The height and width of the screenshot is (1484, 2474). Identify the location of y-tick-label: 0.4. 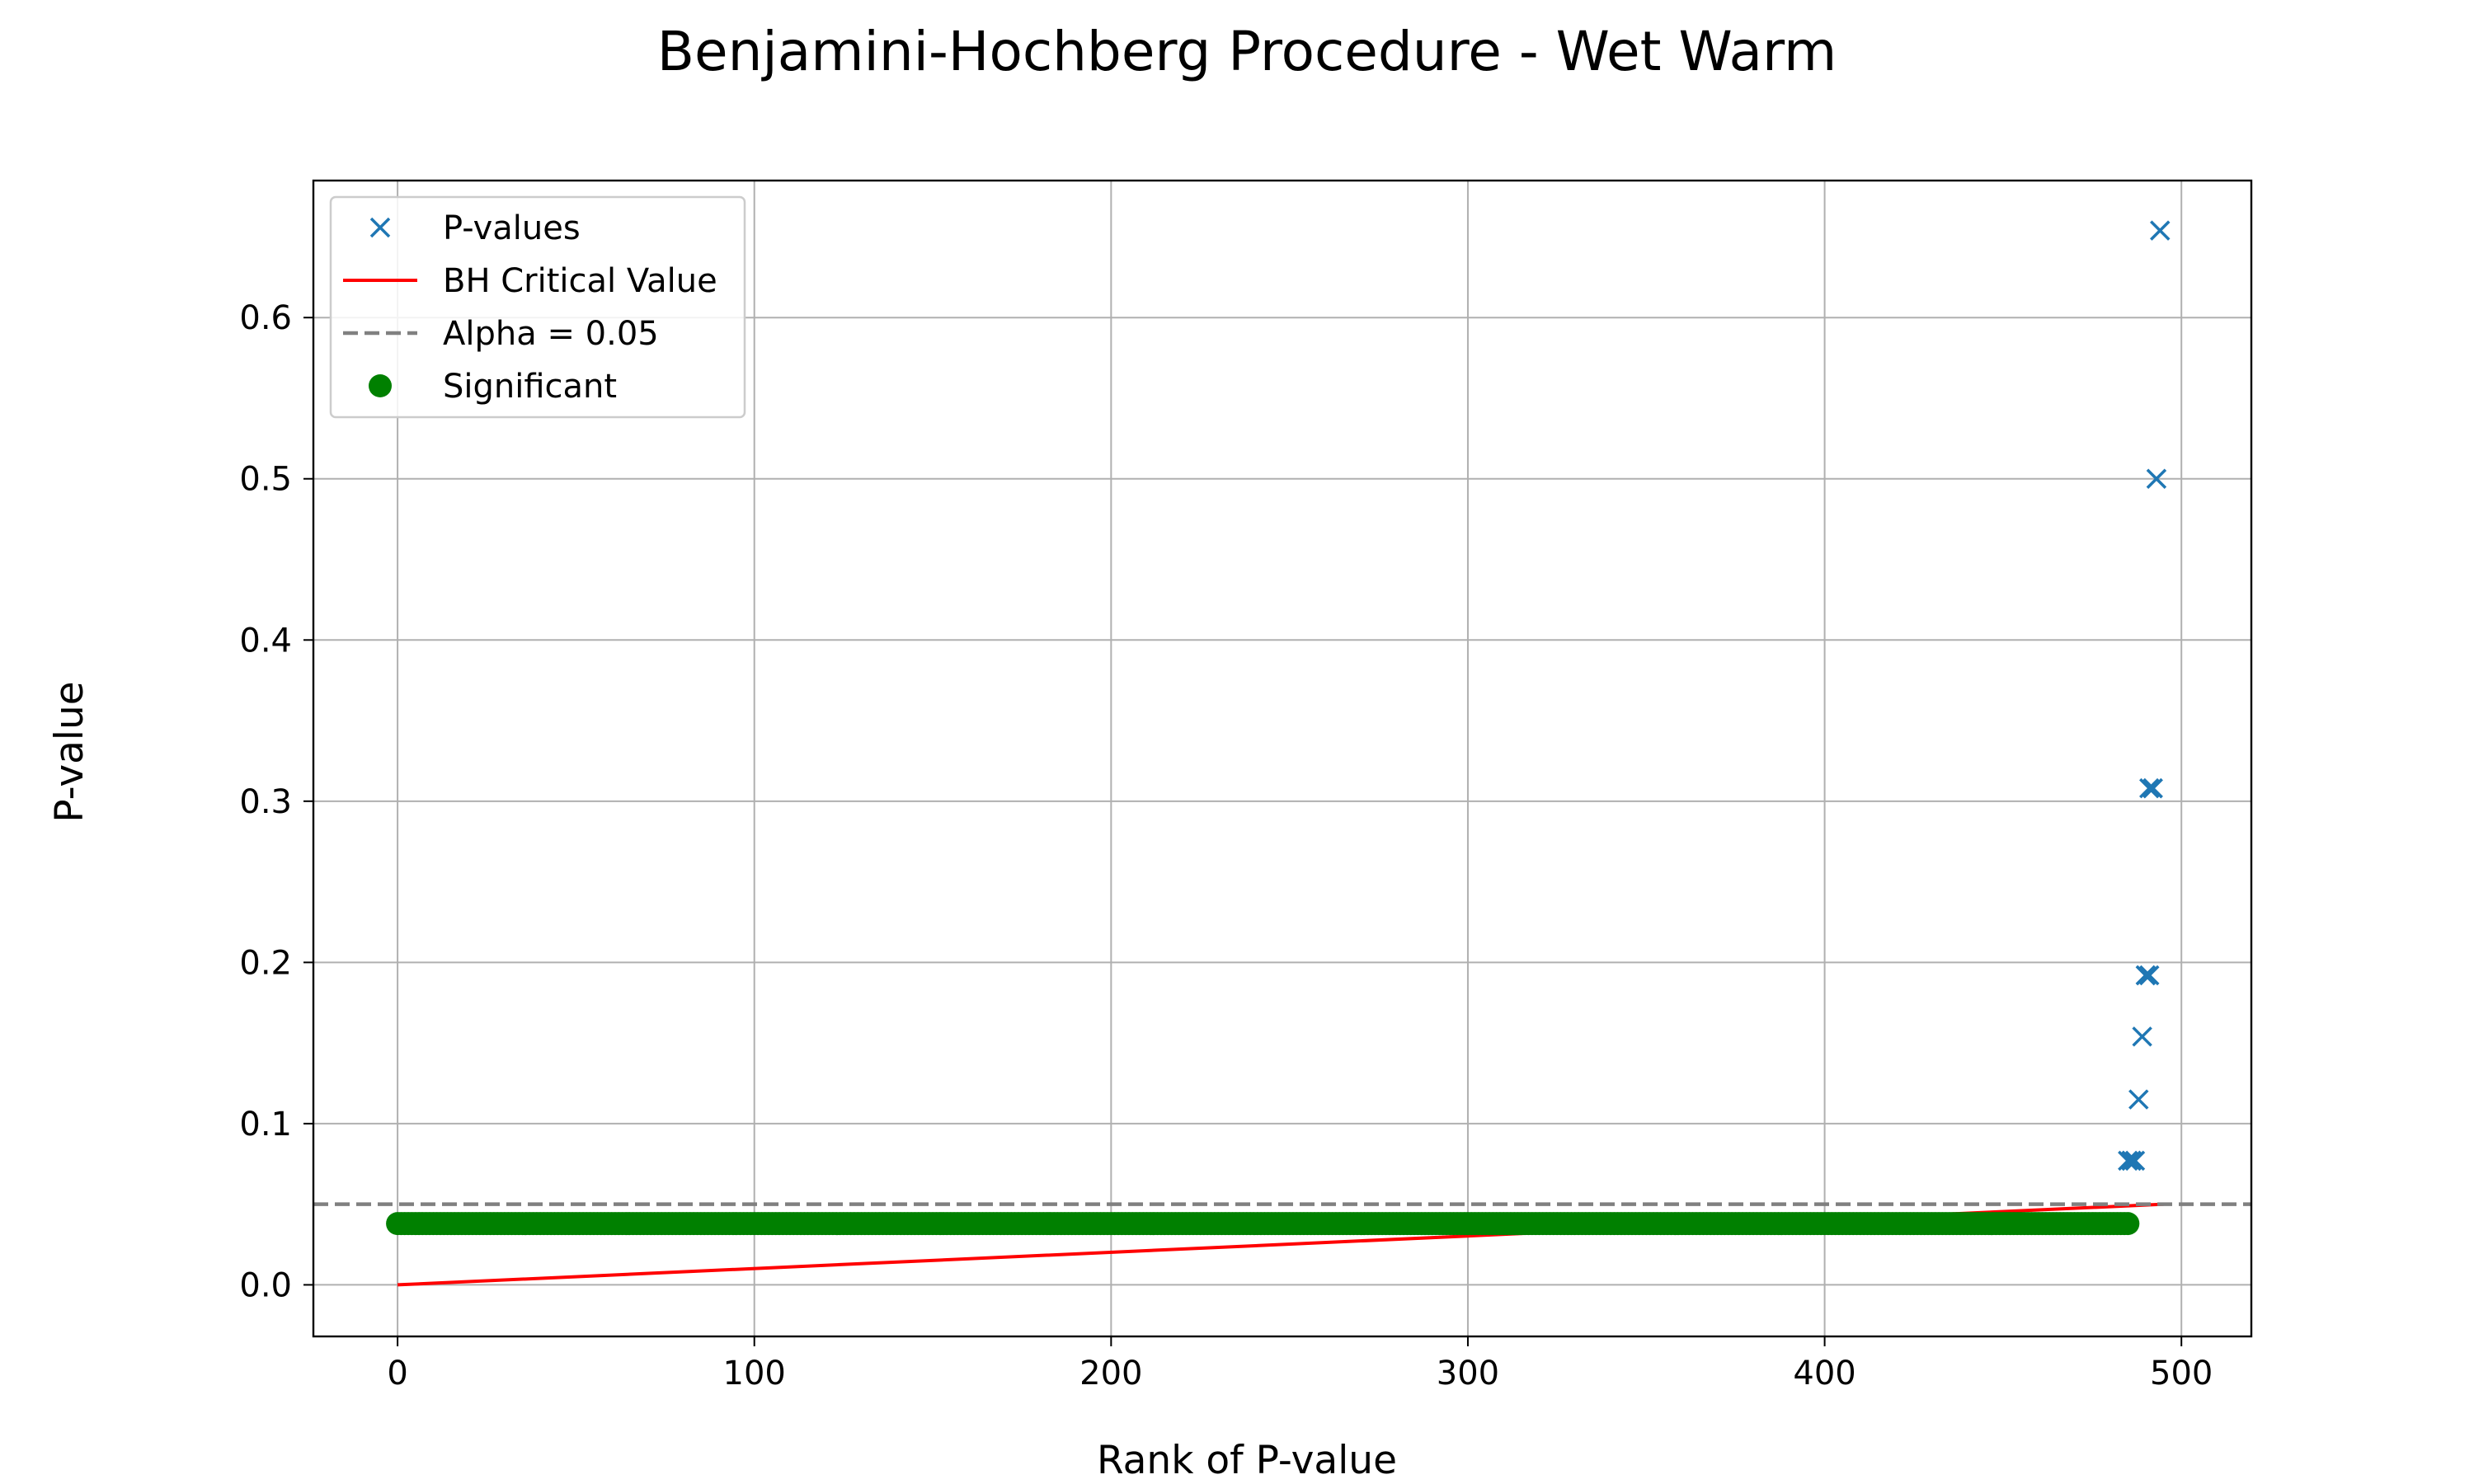
(265, 641).